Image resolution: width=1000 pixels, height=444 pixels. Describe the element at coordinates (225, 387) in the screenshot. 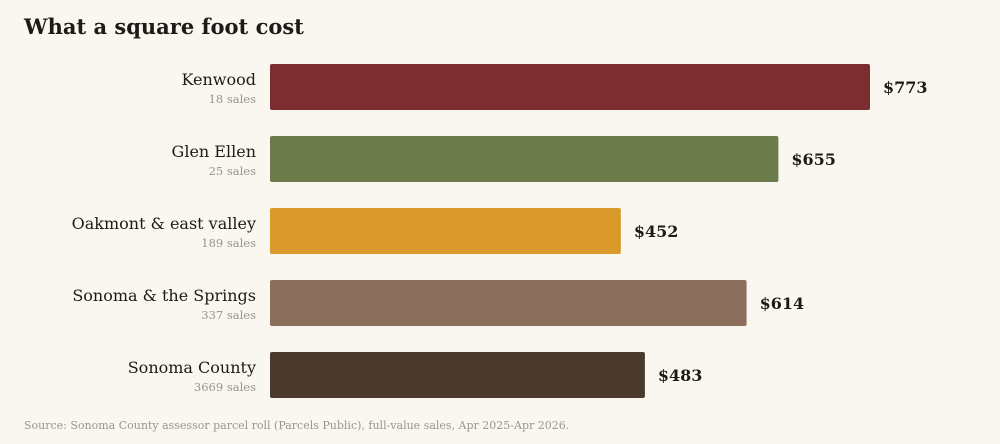

I see `sales-count-label-4: 3669 sales` at that location.